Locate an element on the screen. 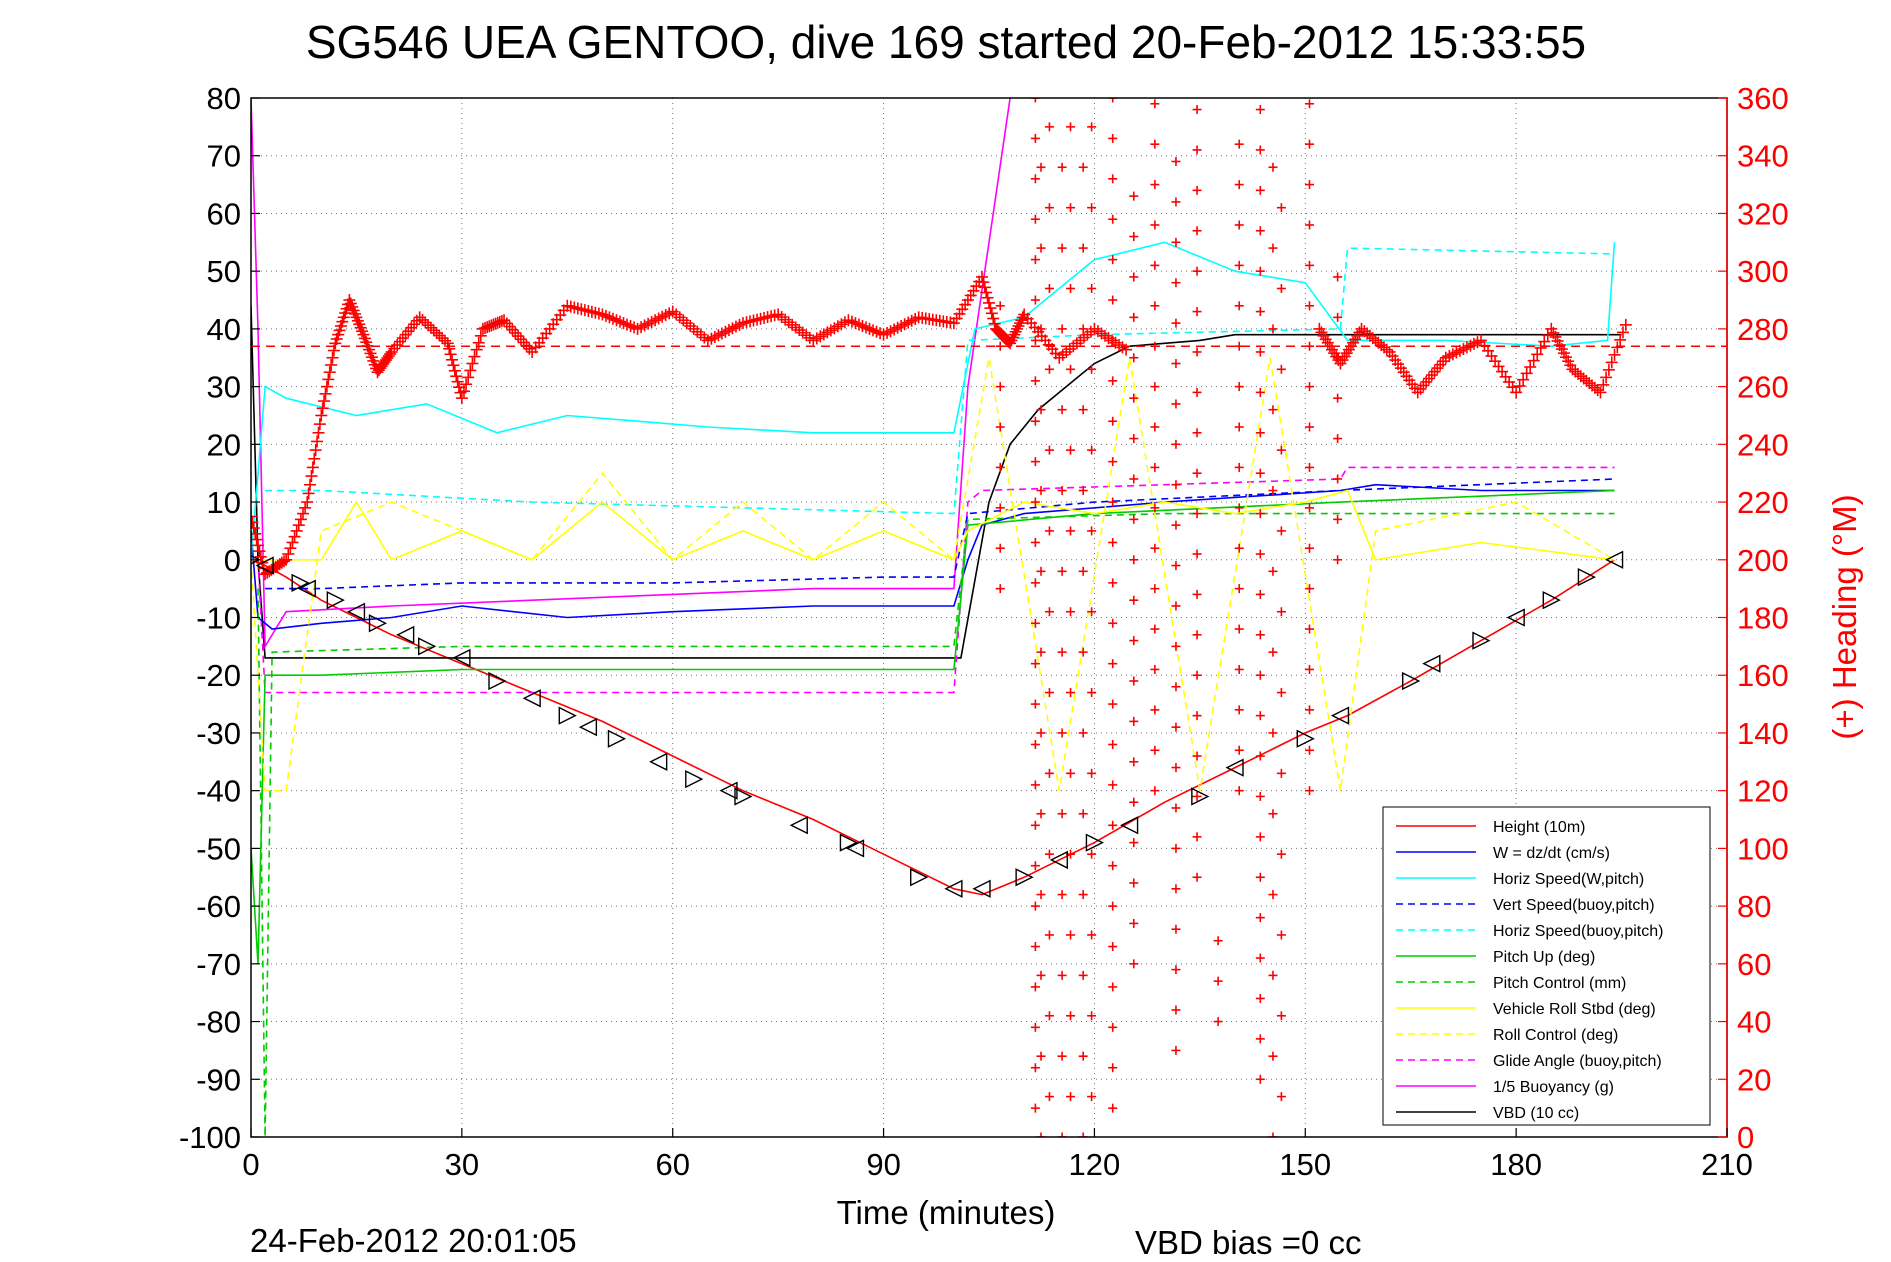 This screenshot has height=1262, width=1891. legend-box is located at coordinates (1546, 966).